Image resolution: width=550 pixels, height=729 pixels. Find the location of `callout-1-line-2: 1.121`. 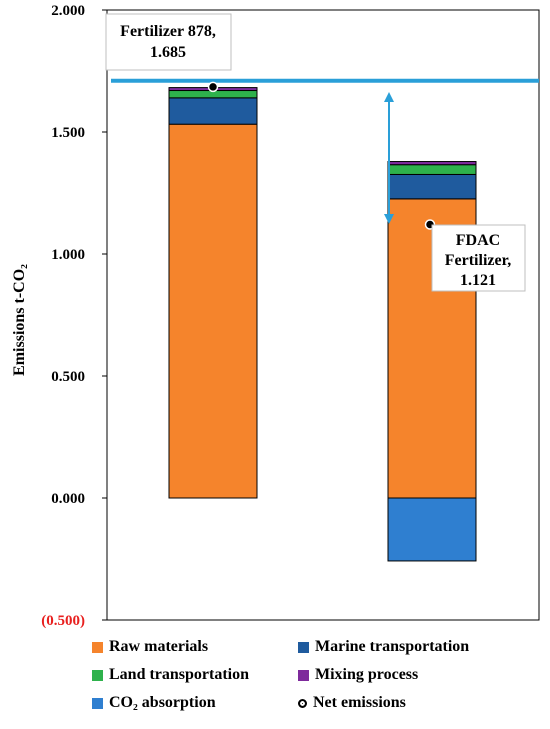

callout-1-line-2: 1.121 is located at coordinates (478, 280).